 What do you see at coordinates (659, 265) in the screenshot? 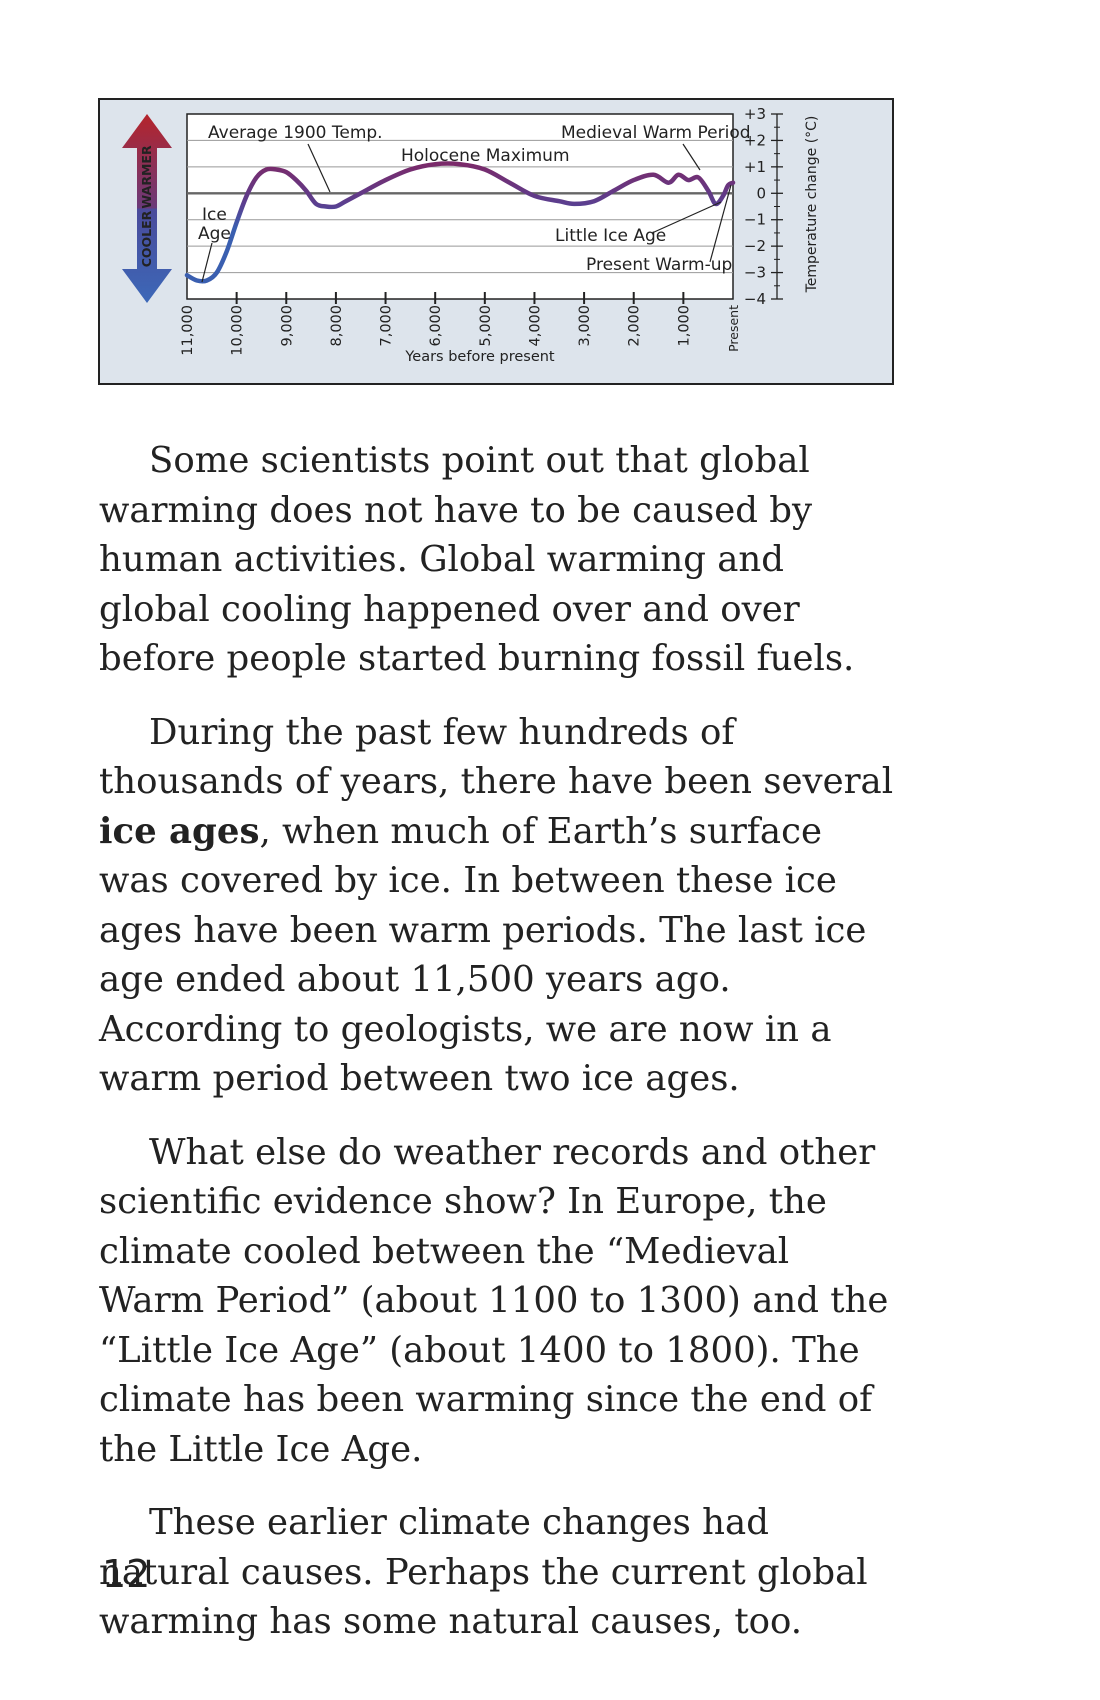
I see `annotation-present-warm-up: Present Warm-up` at bounding box center [659, 265].